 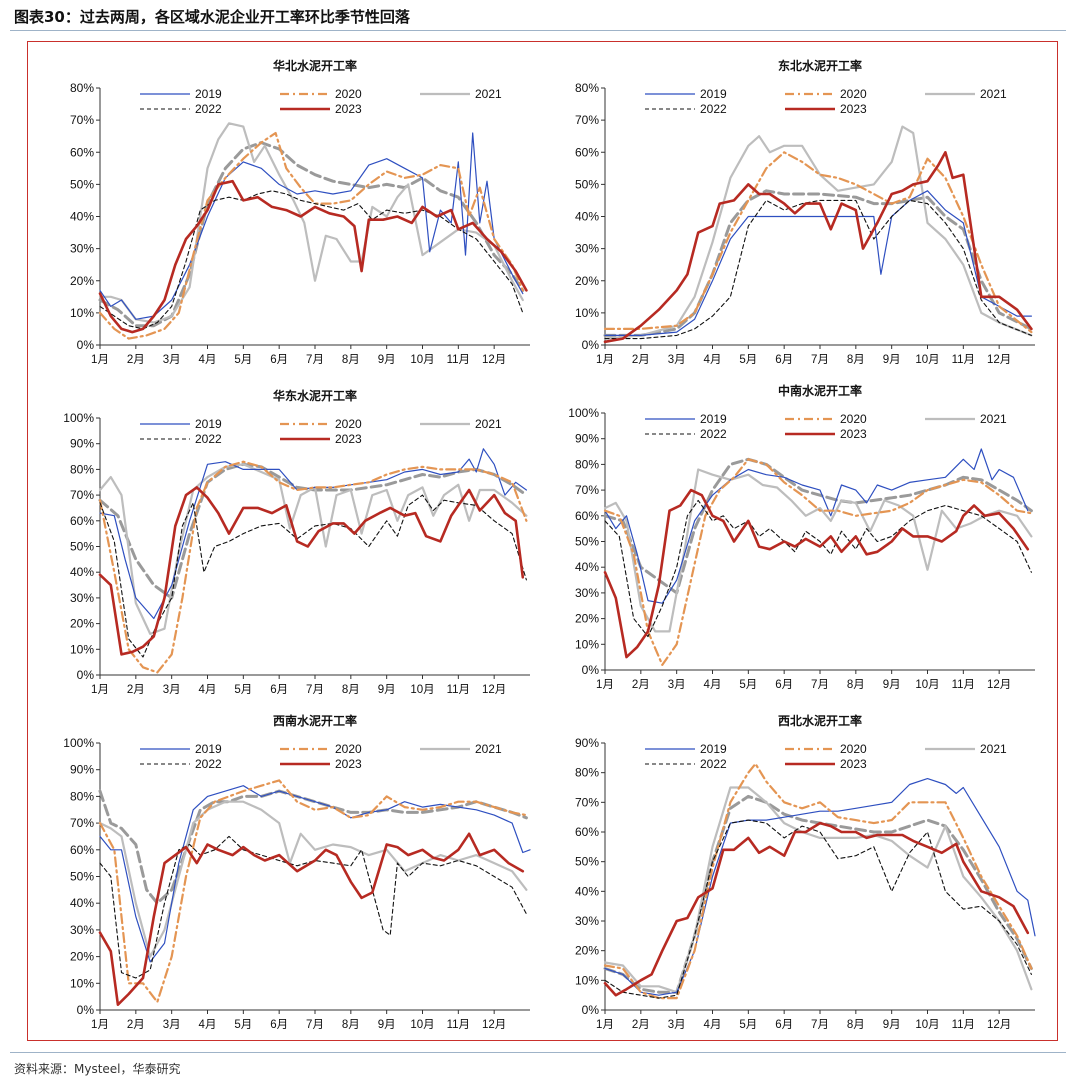 I want to click on figure-label: 图表30：, so click(x=47, y=17).